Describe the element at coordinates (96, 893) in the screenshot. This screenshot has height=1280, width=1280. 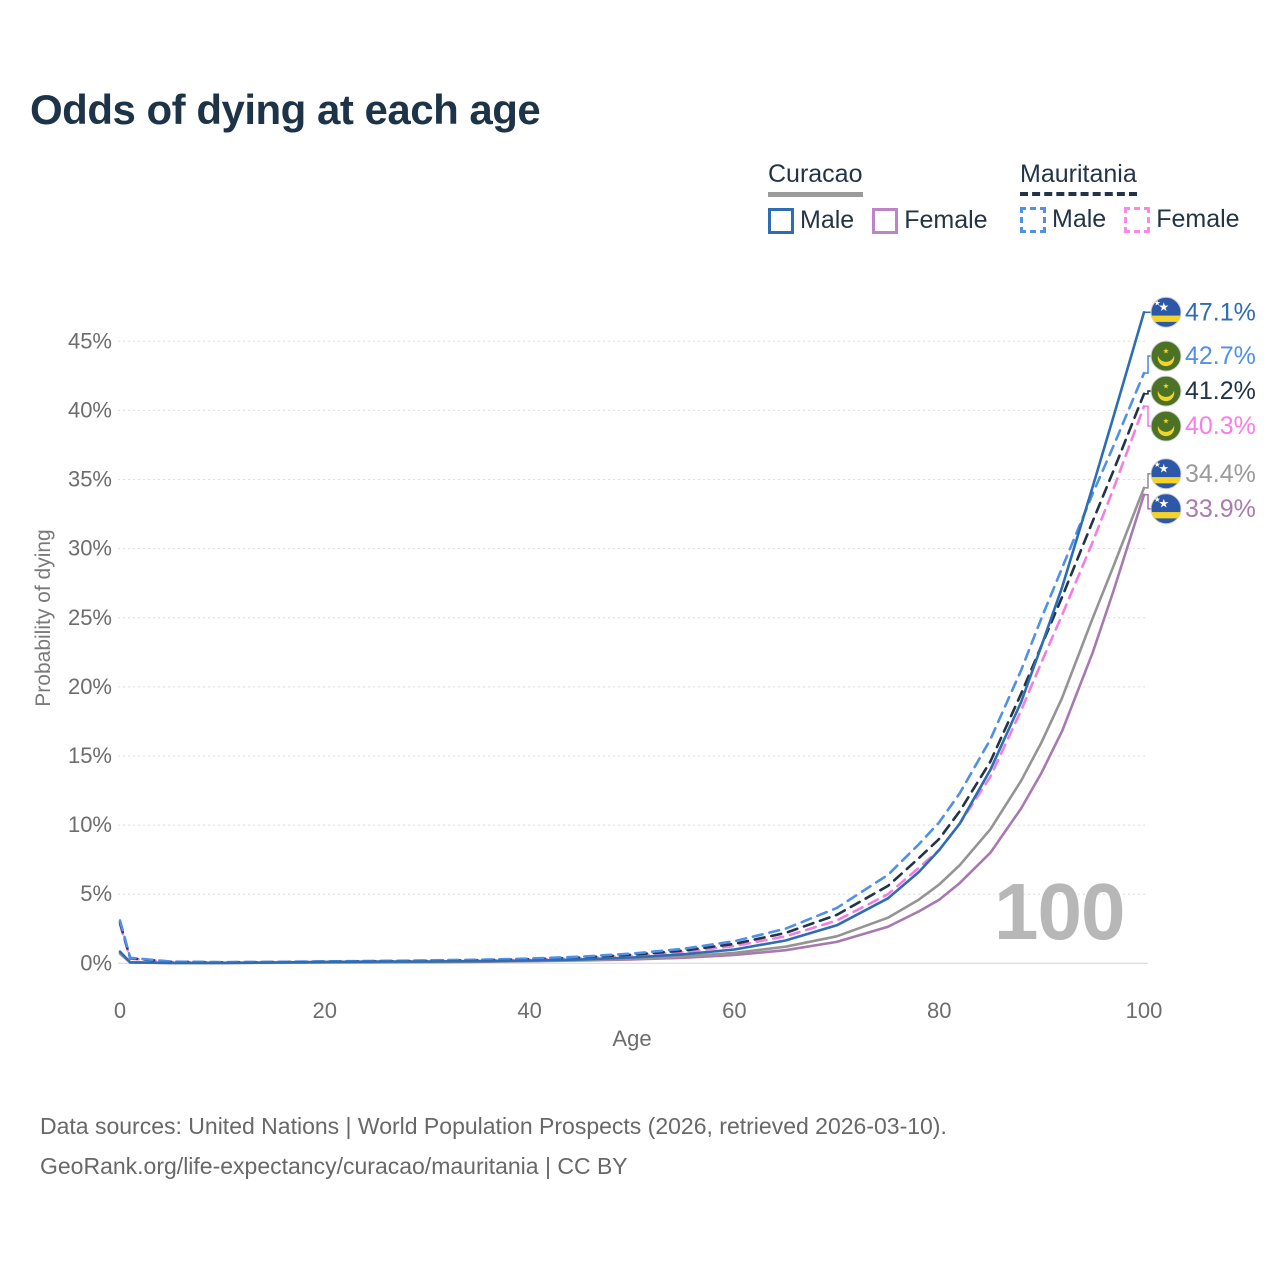
I see `y-tick-label: 5%` at that location.